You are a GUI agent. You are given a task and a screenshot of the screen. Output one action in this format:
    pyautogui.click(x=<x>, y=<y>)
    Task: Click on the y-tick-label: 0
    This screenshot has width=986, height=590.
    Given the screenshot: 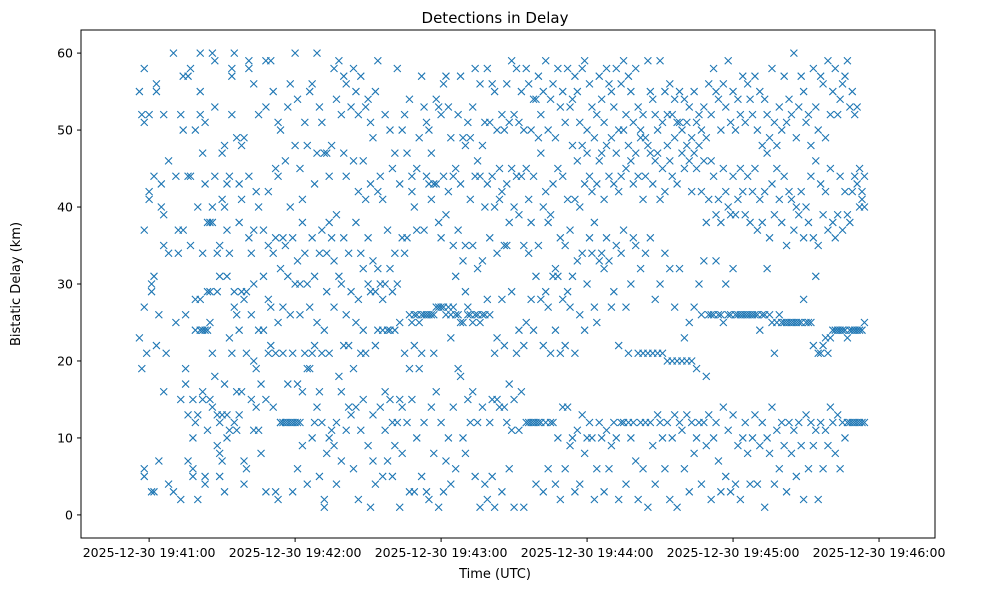 What is the action you would take?
    pyautogui.click(x=69, y=514)
    